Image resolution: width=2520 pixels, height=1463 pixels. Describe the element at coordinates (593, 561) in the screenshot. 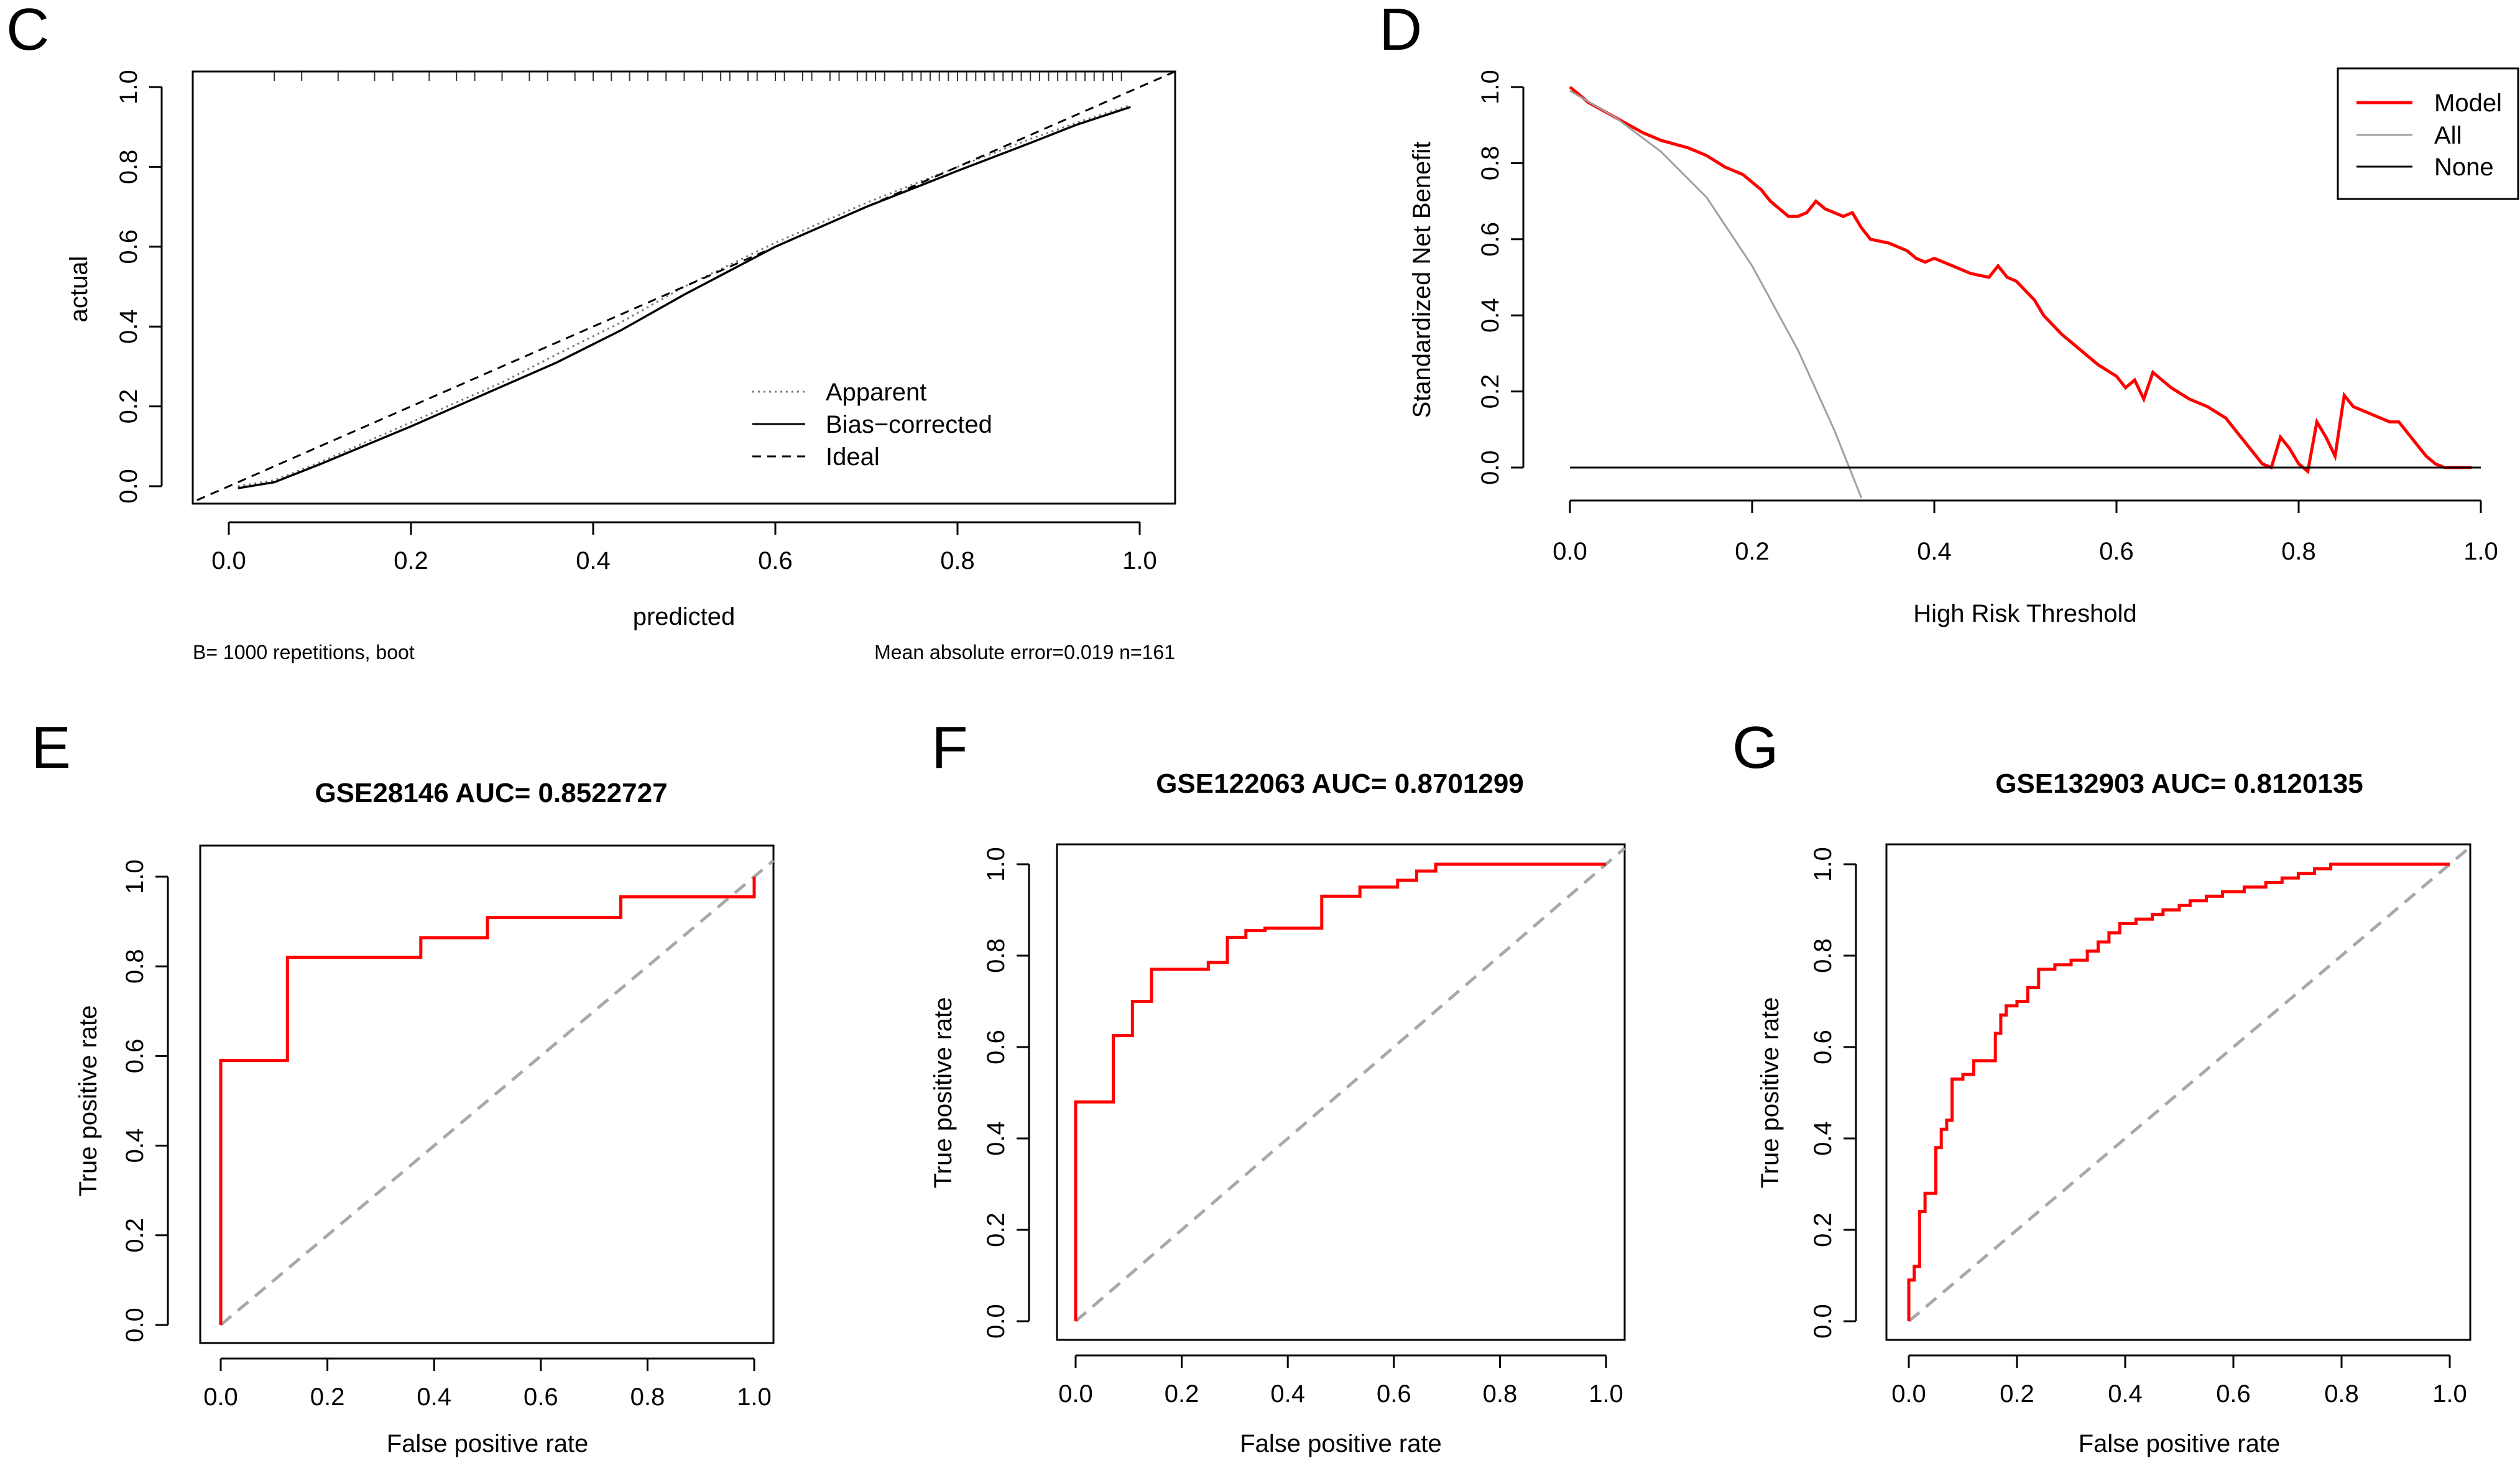

I see `calib-x-tick-label: 0.4` at that location.